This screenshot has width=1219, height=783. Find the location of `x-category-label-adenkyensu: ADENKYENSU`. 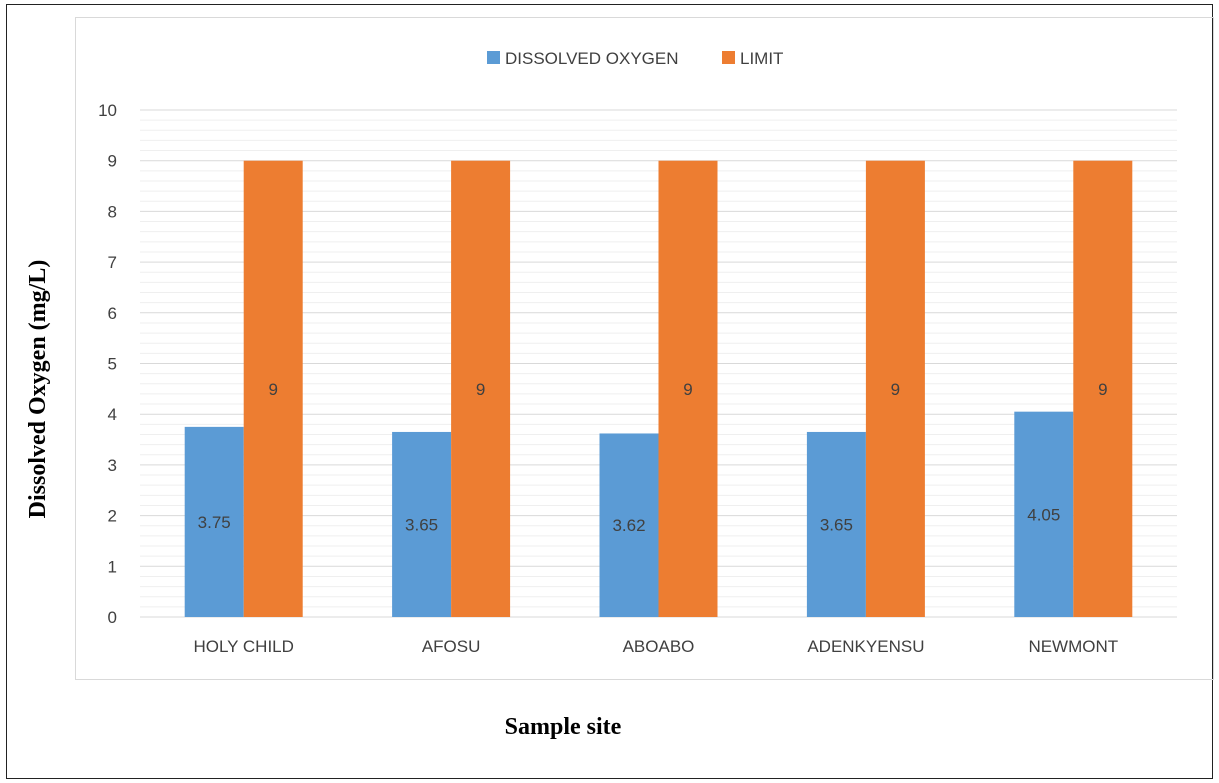

x-category-label-adenkyensu: ADENKYENSU is located at coordinates (865, 646).